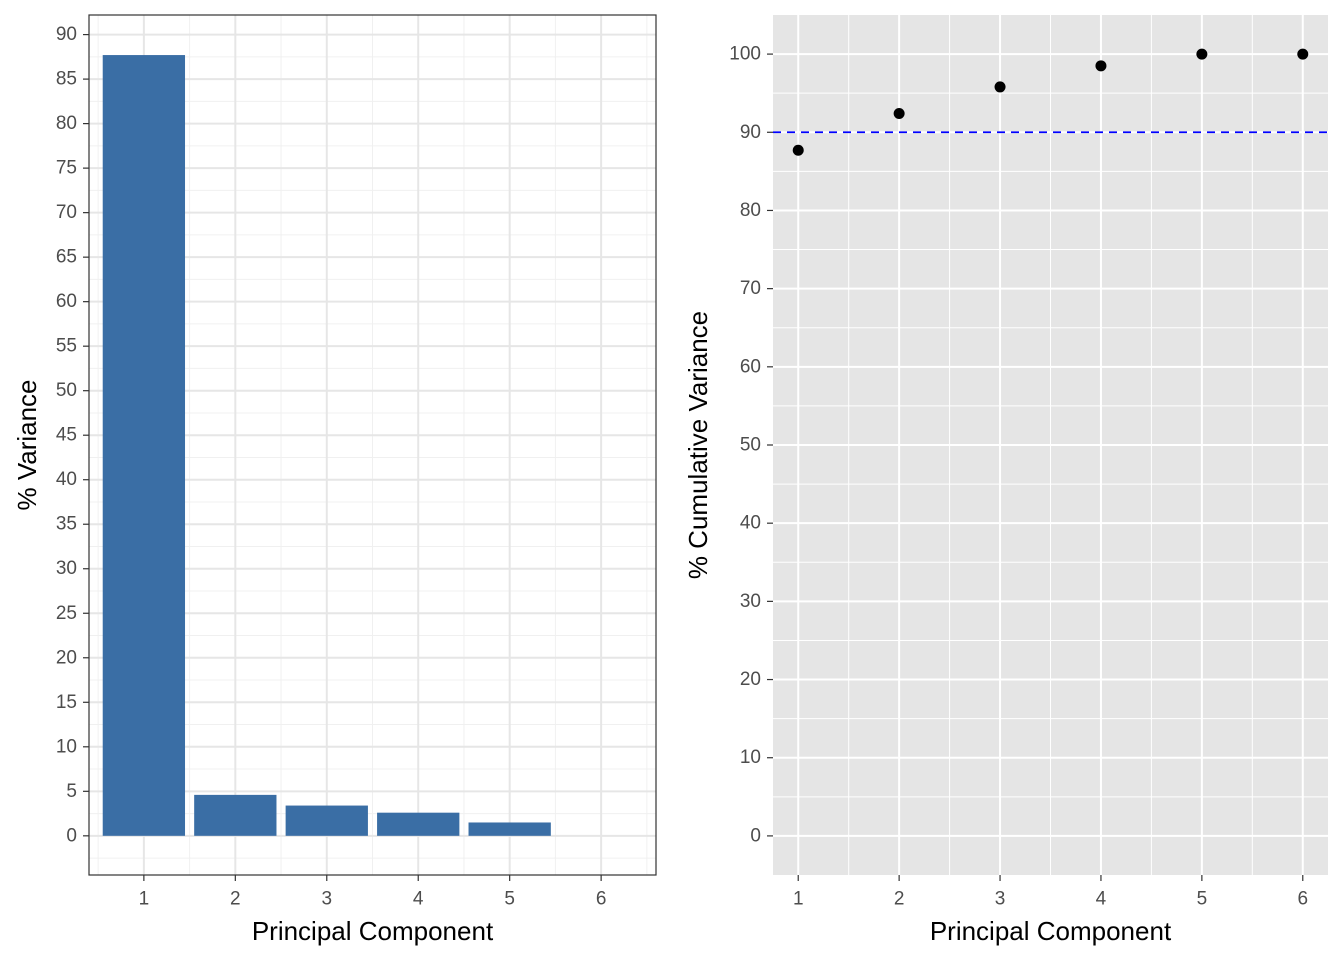  What do you see at coordinates (750, 523) in the screenshot?
I see `scatter-y-tick-label: 40` at bounding box center [750, 523].